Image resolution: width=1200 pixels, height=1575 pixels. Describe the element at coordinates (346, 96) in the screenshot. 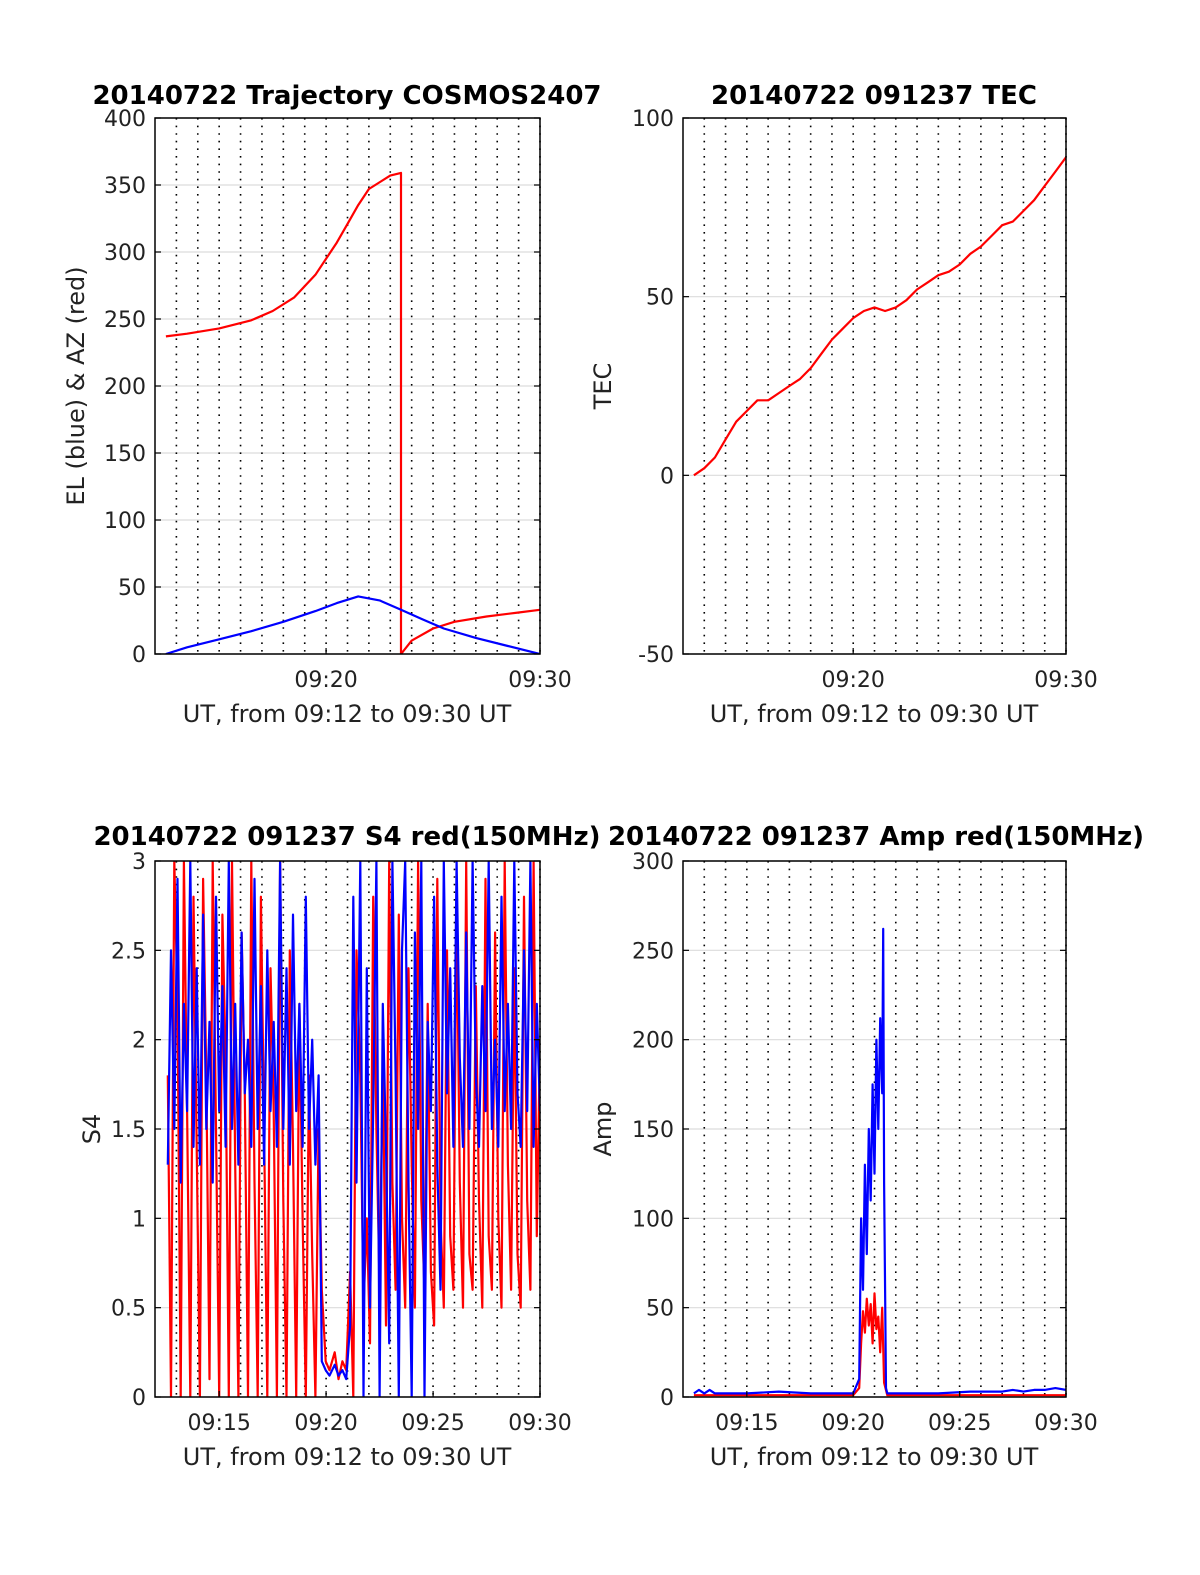

I see `trajectory-title: 20140722 Trajectory COSMOS2407` at that location.